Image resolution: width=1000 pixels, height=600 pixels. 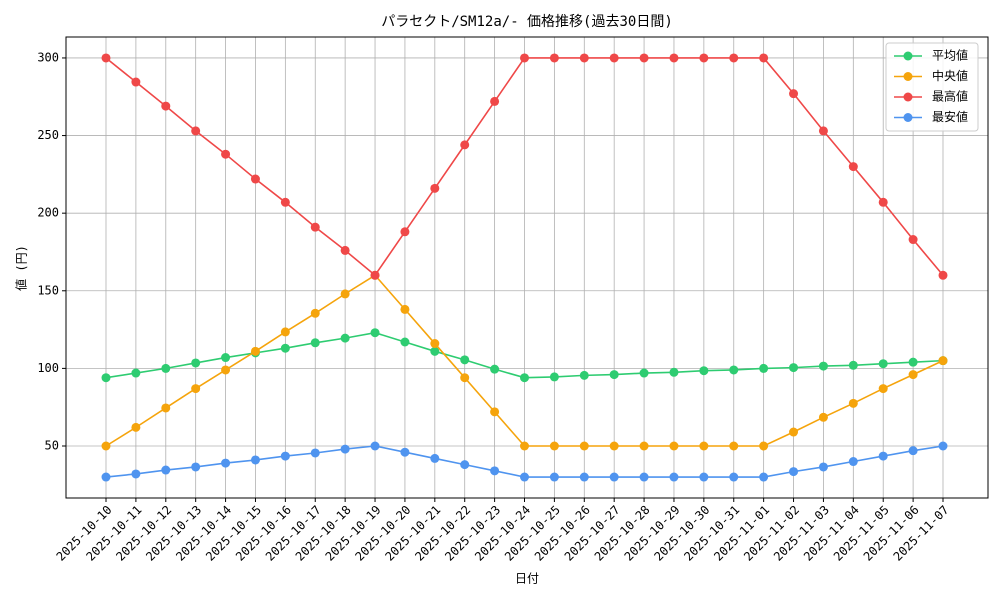 I want to click on y-tick-label: 200, so click(x=48, y=213).